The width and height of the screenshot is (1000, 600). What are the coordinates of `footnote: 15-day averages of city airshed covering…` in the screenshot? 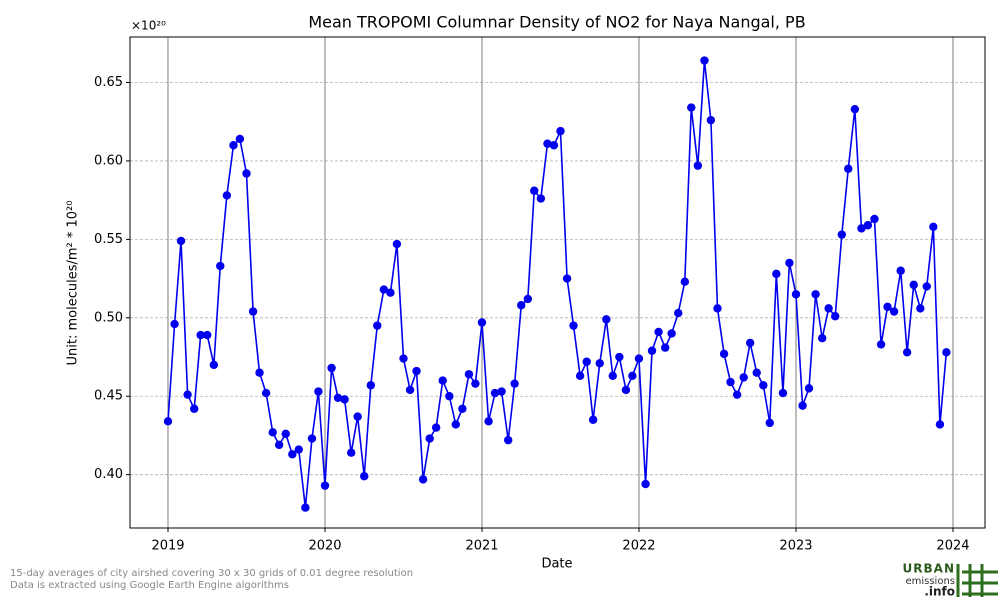 It's located at (211, 573).